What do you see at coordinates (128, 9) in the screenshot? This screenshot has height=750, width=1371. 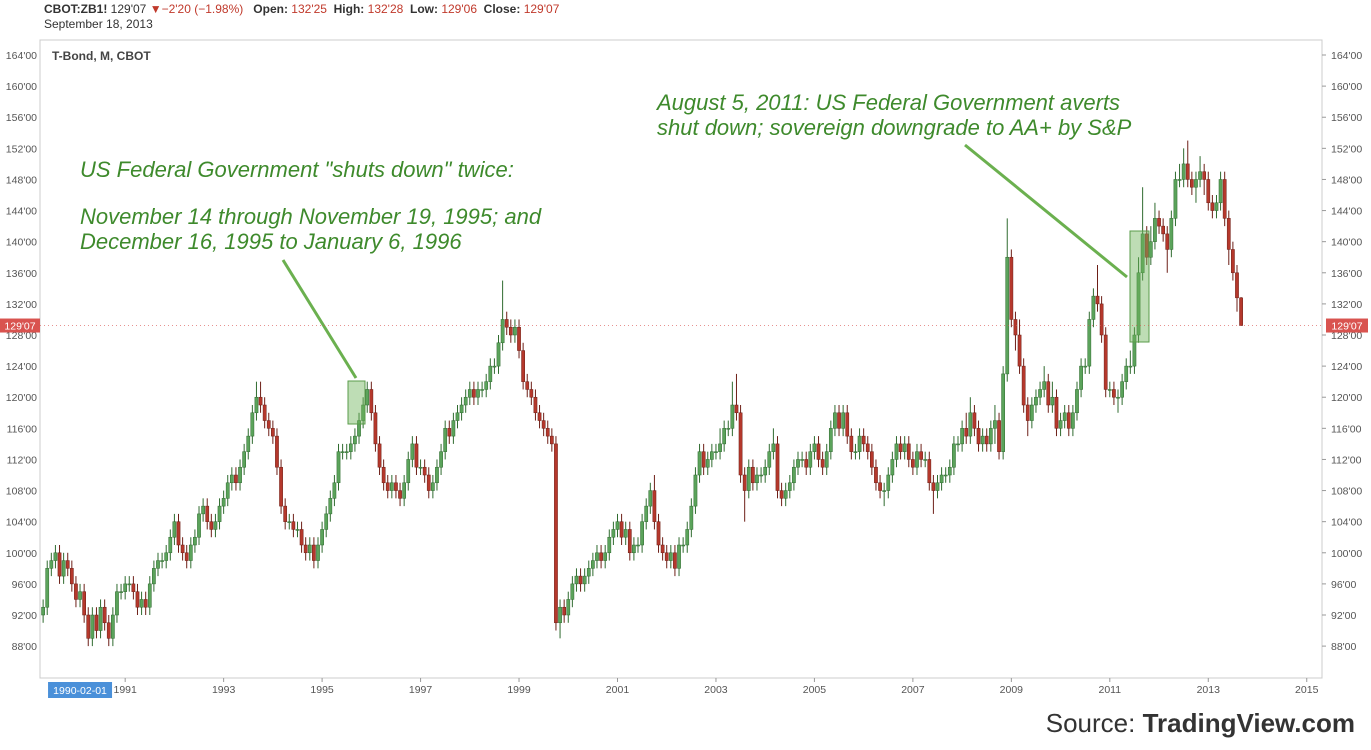 I see `last: 129'07` at bounding box center [128, 9].